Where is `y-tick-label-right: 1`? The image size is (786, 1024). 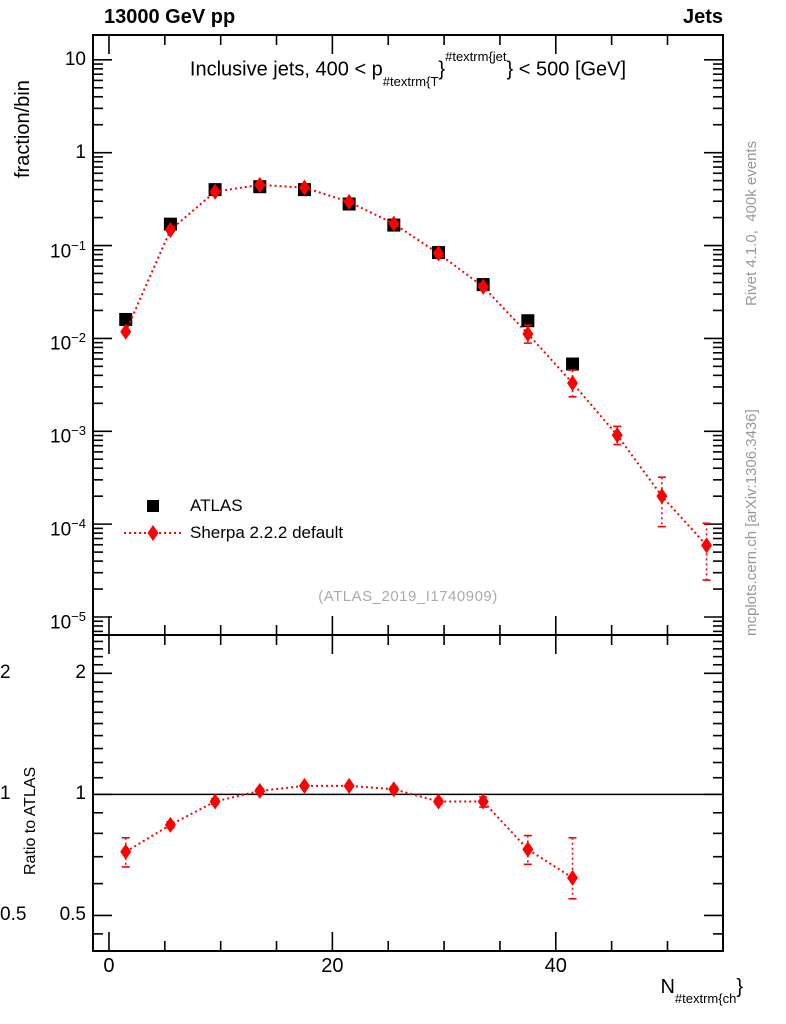 y-tick-label-right: 1 is located at coordinates (5, 794).